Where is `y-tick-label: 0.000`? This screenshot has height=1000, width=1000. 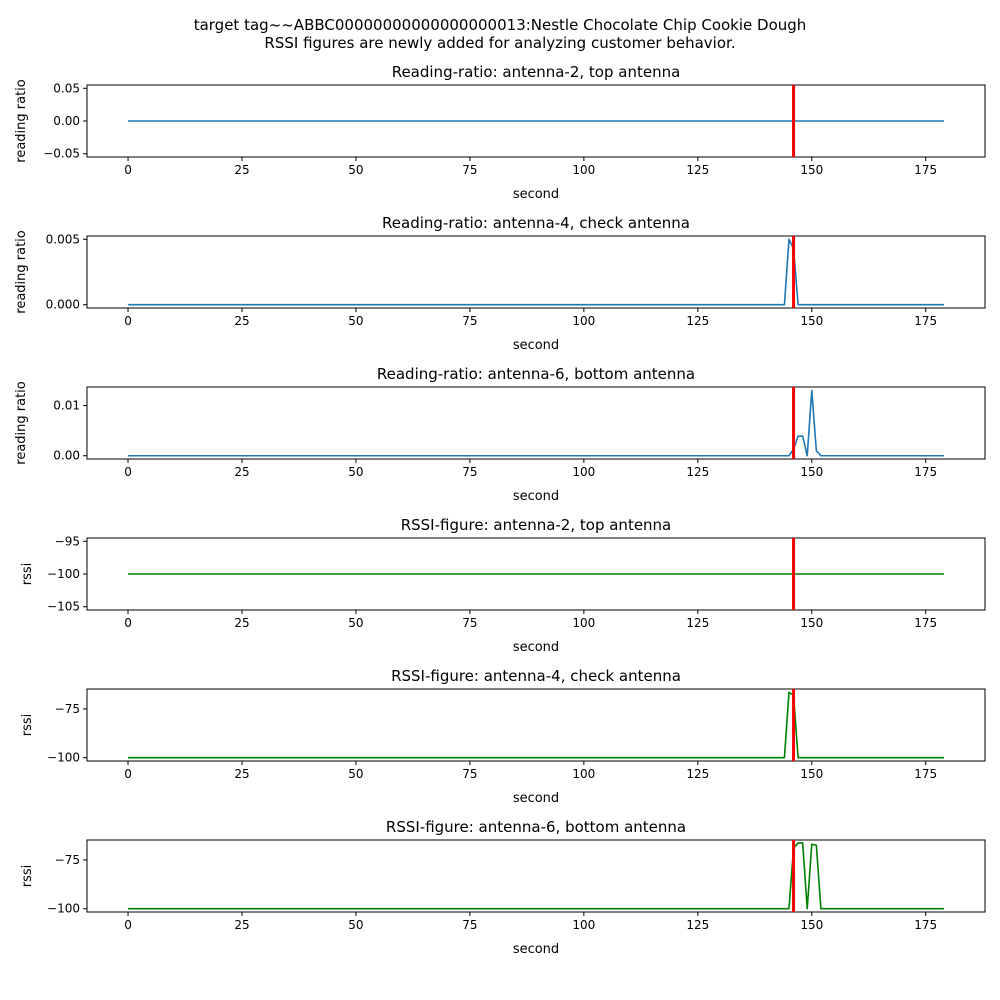
y-tick-label: 0.000 is located at coordinates (63, 305).